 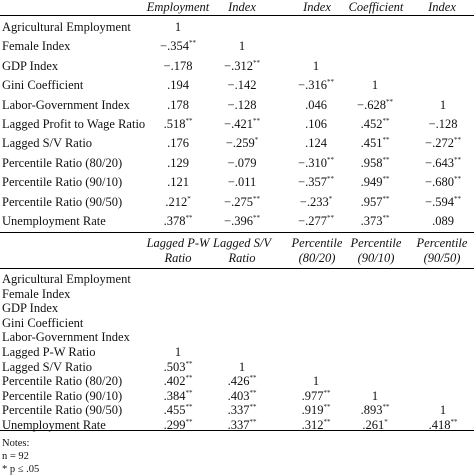 What do you see at coordinates (178, 243) in the screenshot?
I see `table2-col-header-line1: Lagged P-W` at bounding box center [178, 243].